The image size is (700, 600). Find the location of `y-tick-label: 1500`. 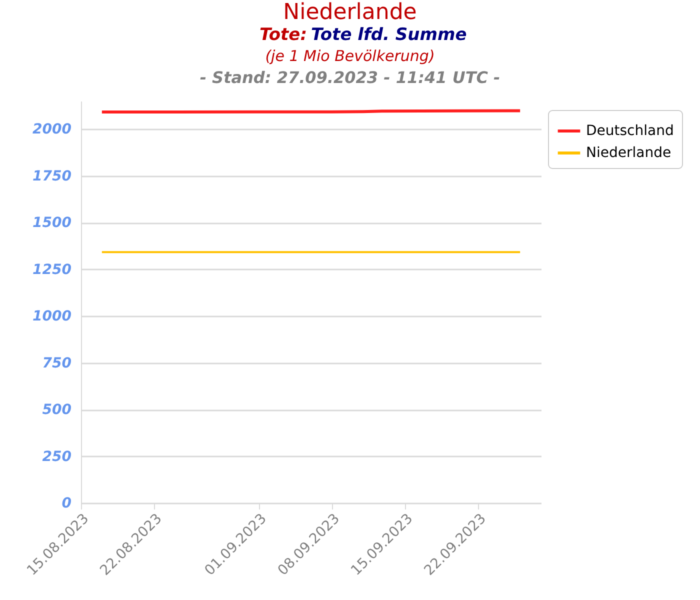

y-tick-label: 1500 is located at coordinates (52, 223).